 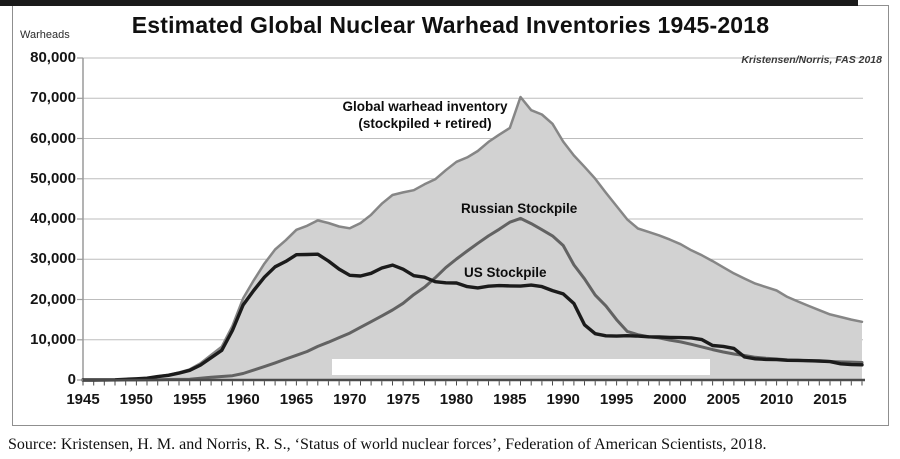 I want to click on y-axis-title: Warheads, so click(x=45, y=35).